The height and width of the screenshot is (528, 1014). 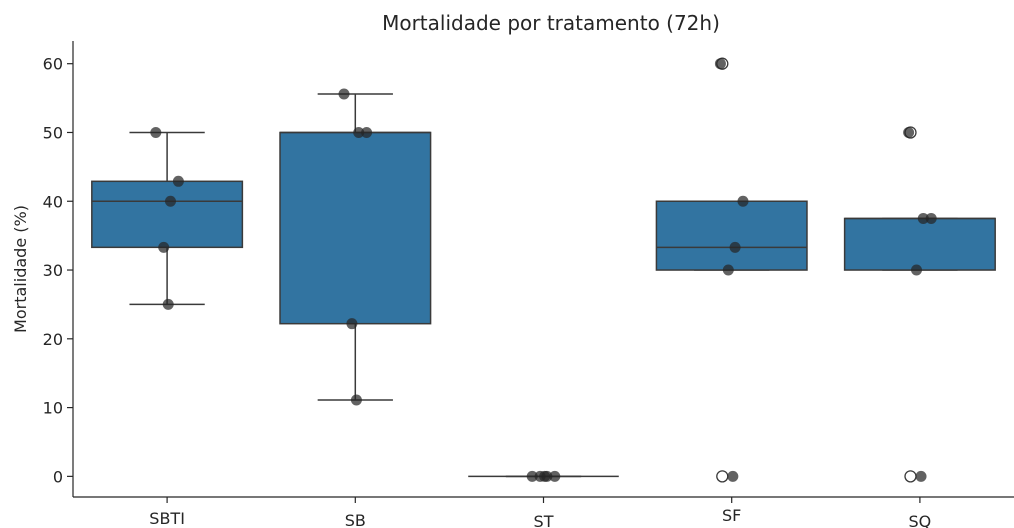 I want to click on y-tick-label: 40, so click(x=53, y=201).